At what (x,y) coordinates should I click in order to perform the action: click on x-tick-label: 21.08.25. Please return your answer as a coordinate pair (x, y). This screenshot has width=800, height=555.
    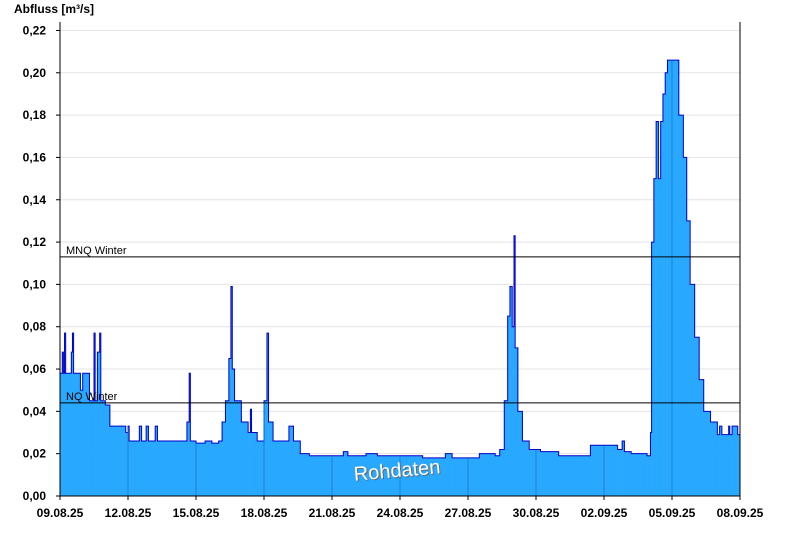
    Looking at the image, I should click on (332, 513).